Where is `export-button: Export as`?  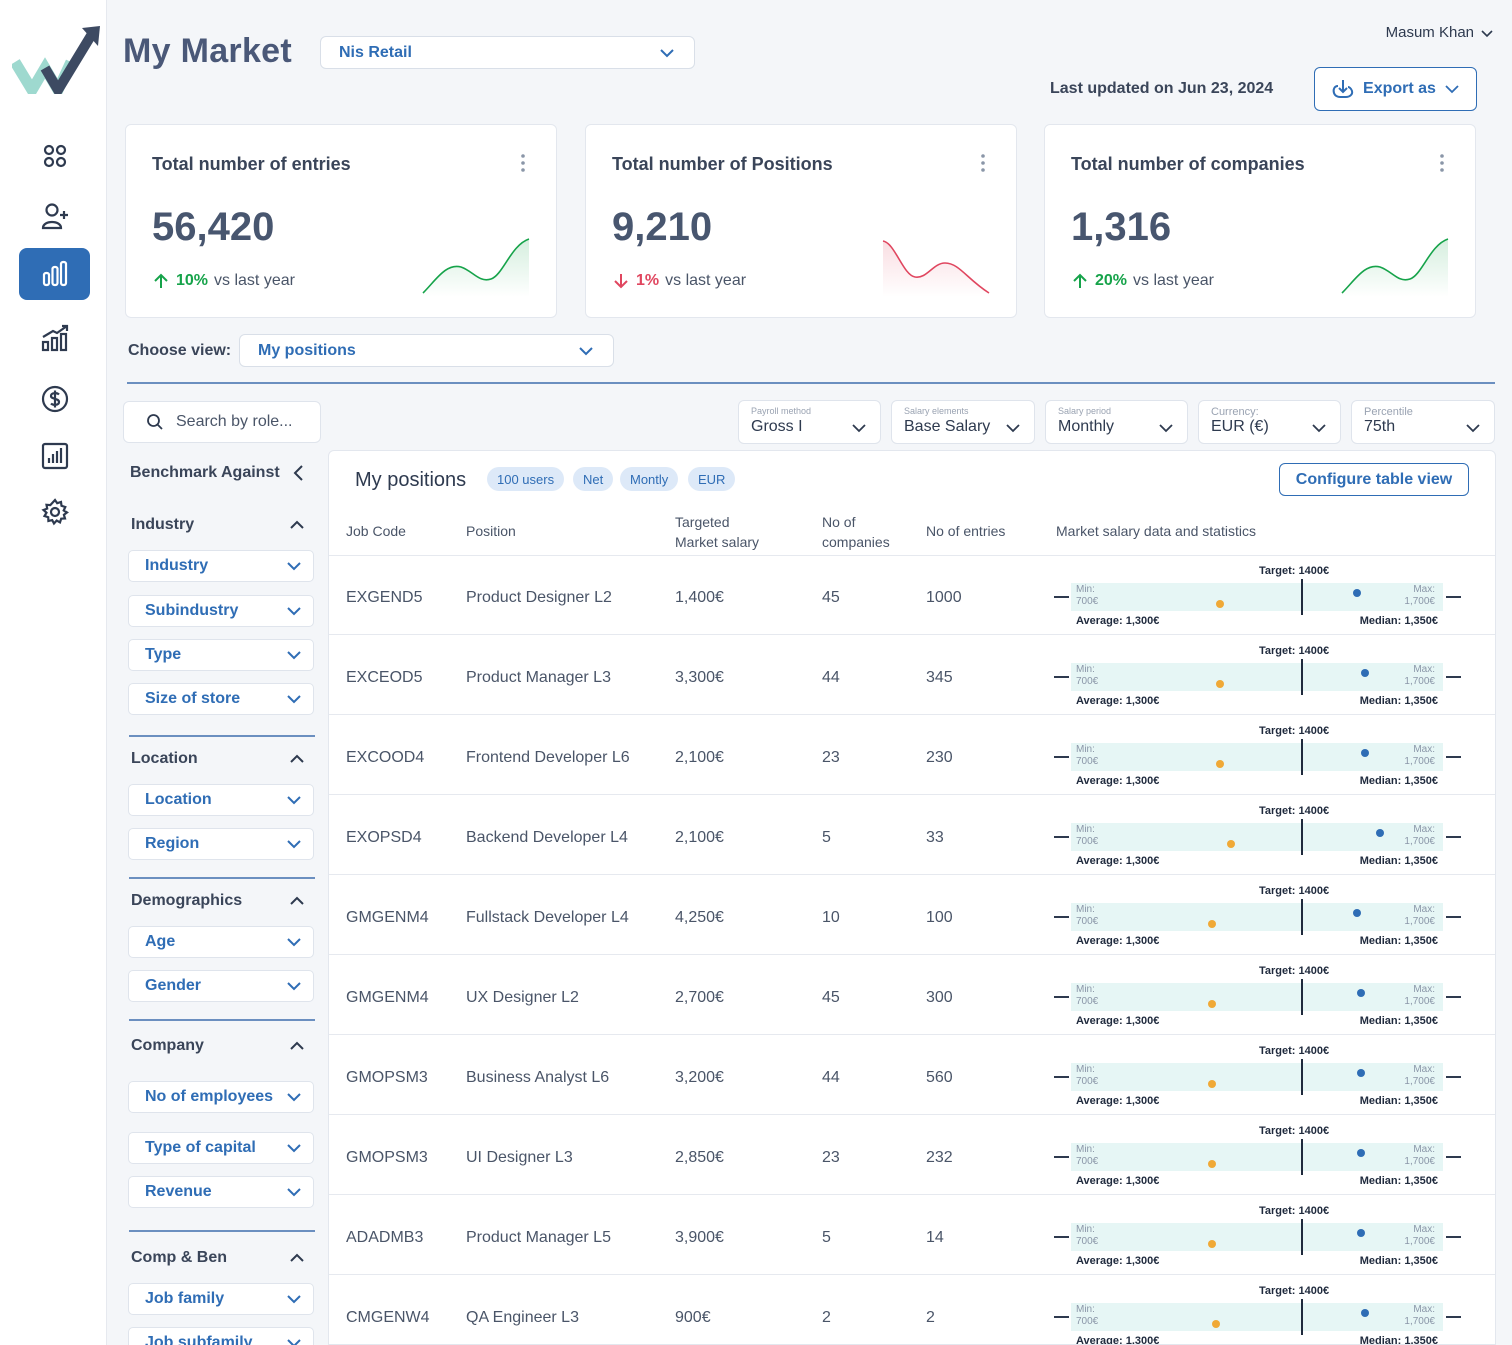 export-button: Export as is located at coordinates (1395, 89).